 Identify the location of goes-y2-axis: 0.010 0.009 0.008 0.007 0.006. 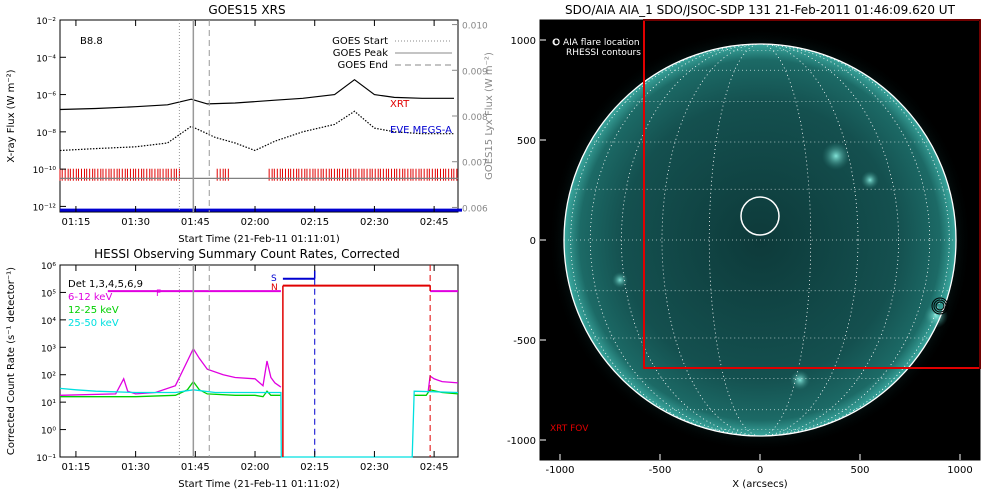
(470, 118).